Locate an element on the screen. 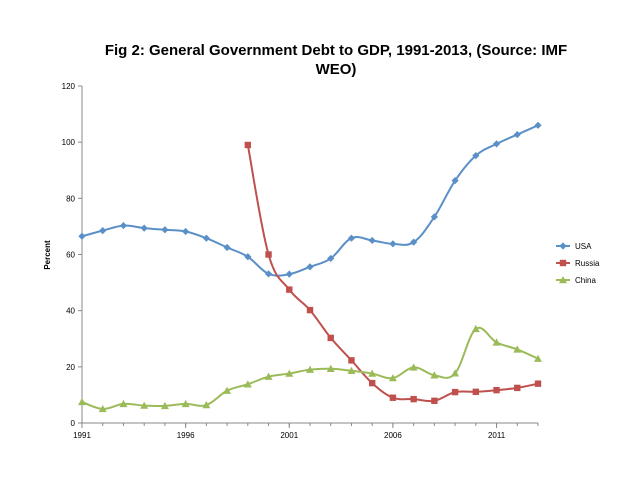  x-tick-label: 1996 is located at coordinates (186, 435).